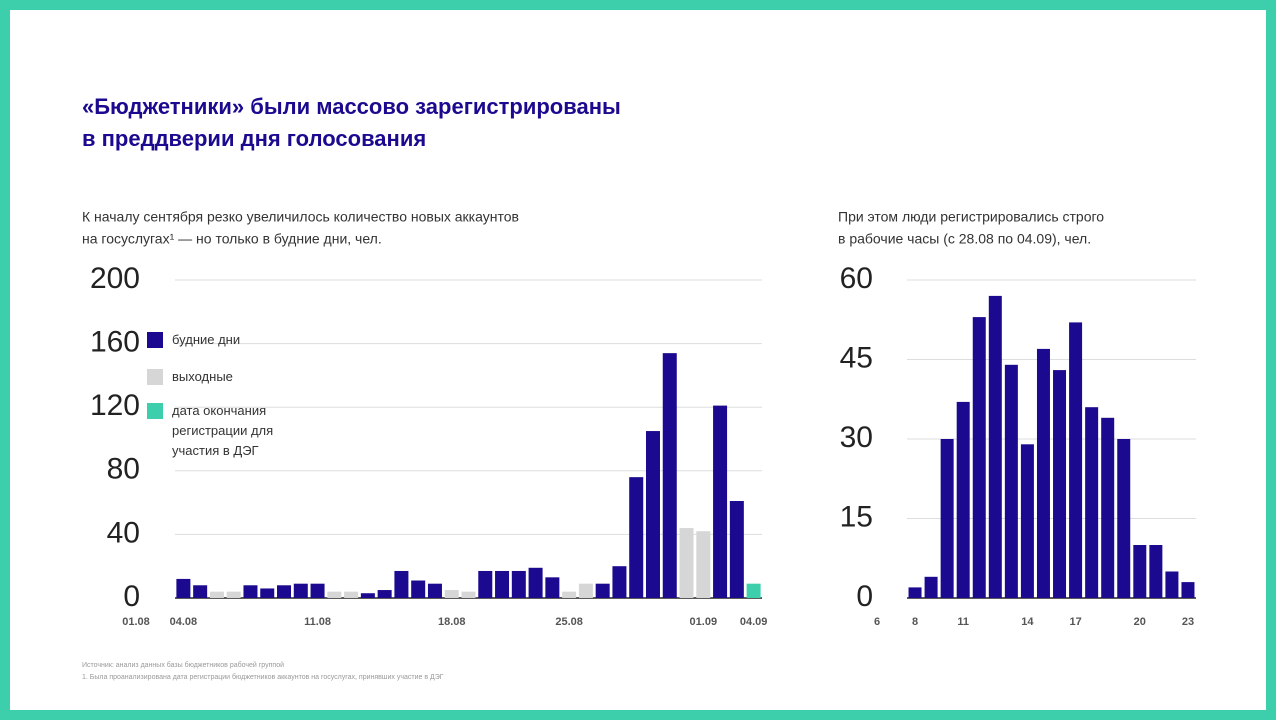  I want to click on x-tick-label: 8, so click(915, 622).